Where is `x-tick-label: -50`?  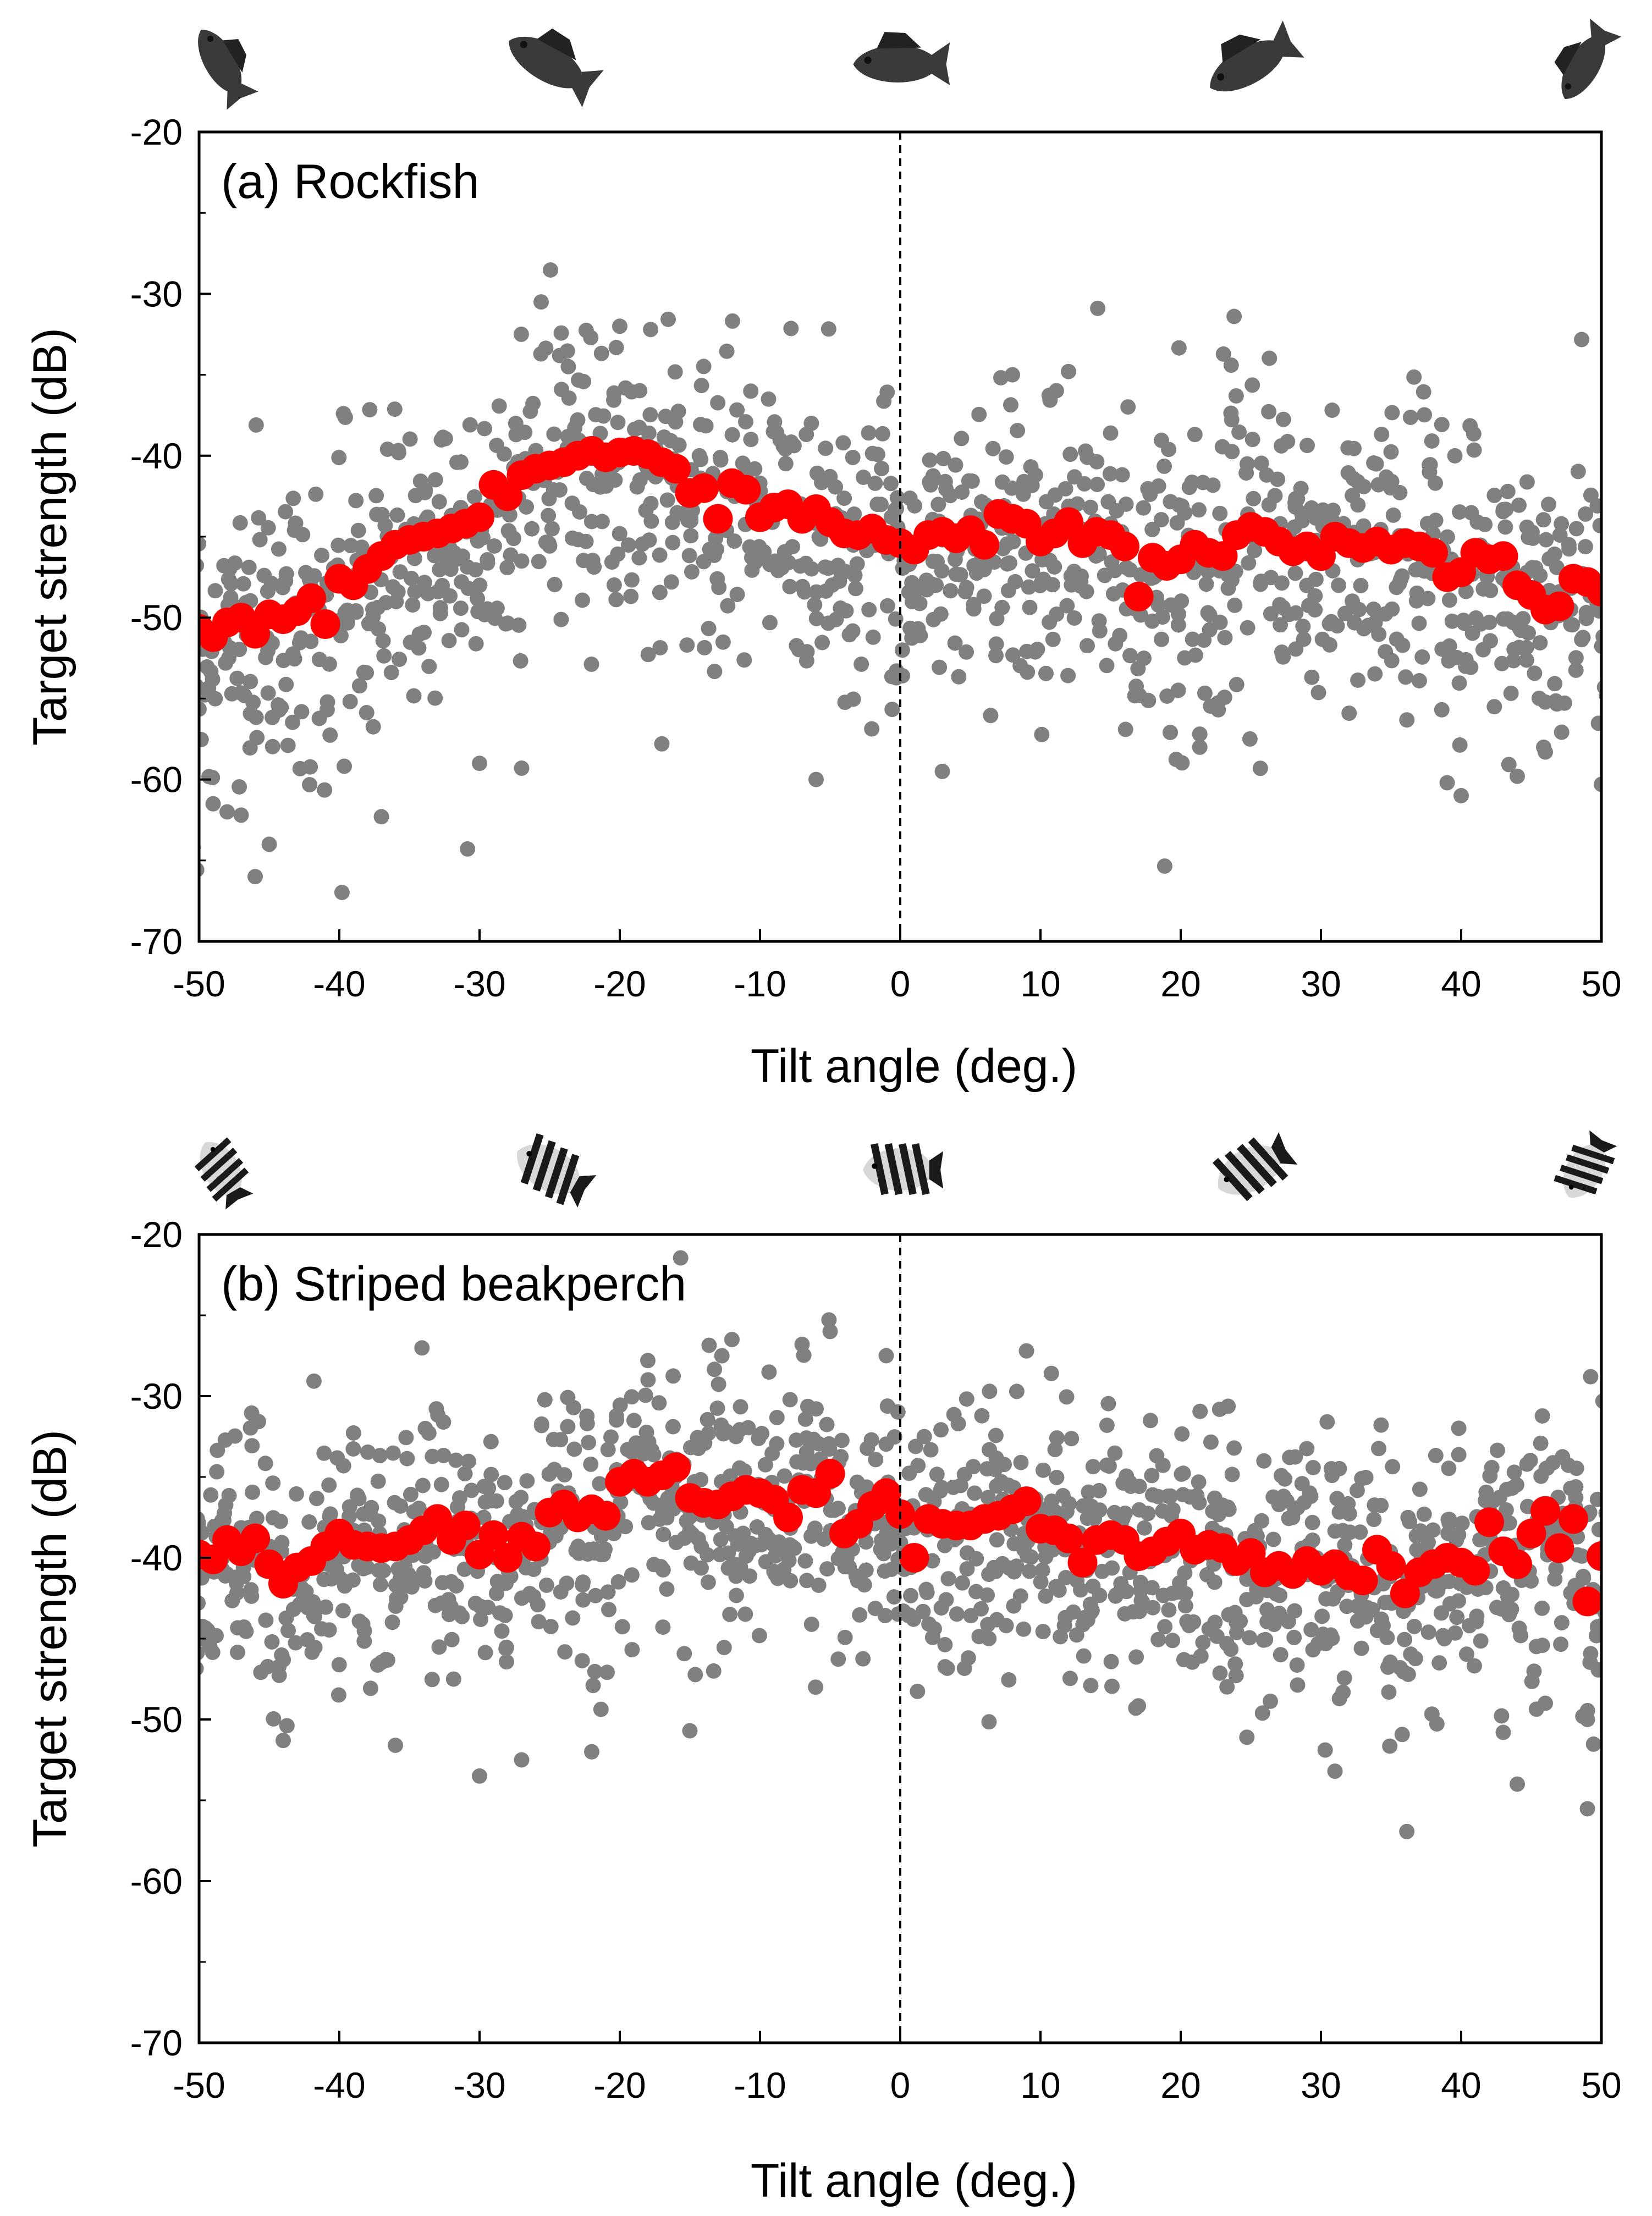
x-tick-label: -50 is located at coordinates (199, 2085).